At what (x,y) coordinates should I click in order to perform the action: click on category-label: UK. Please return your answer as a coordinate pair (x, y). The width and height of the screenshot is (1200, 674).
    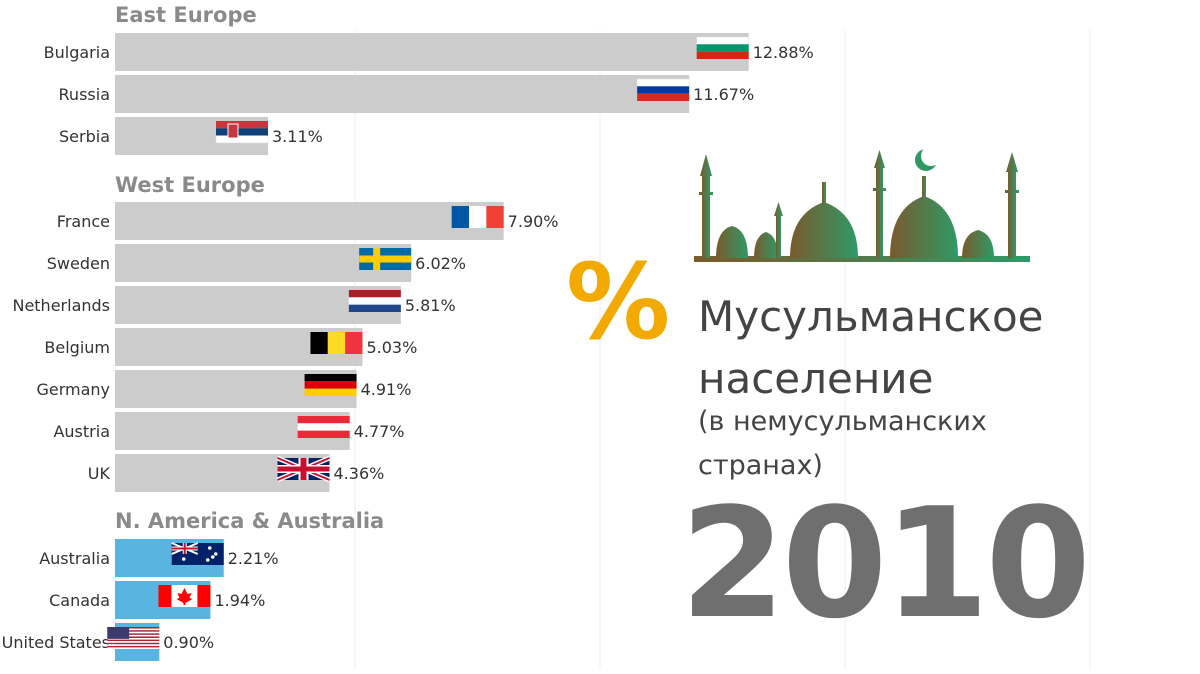
    Looking at the image, I should click on (99, 473).